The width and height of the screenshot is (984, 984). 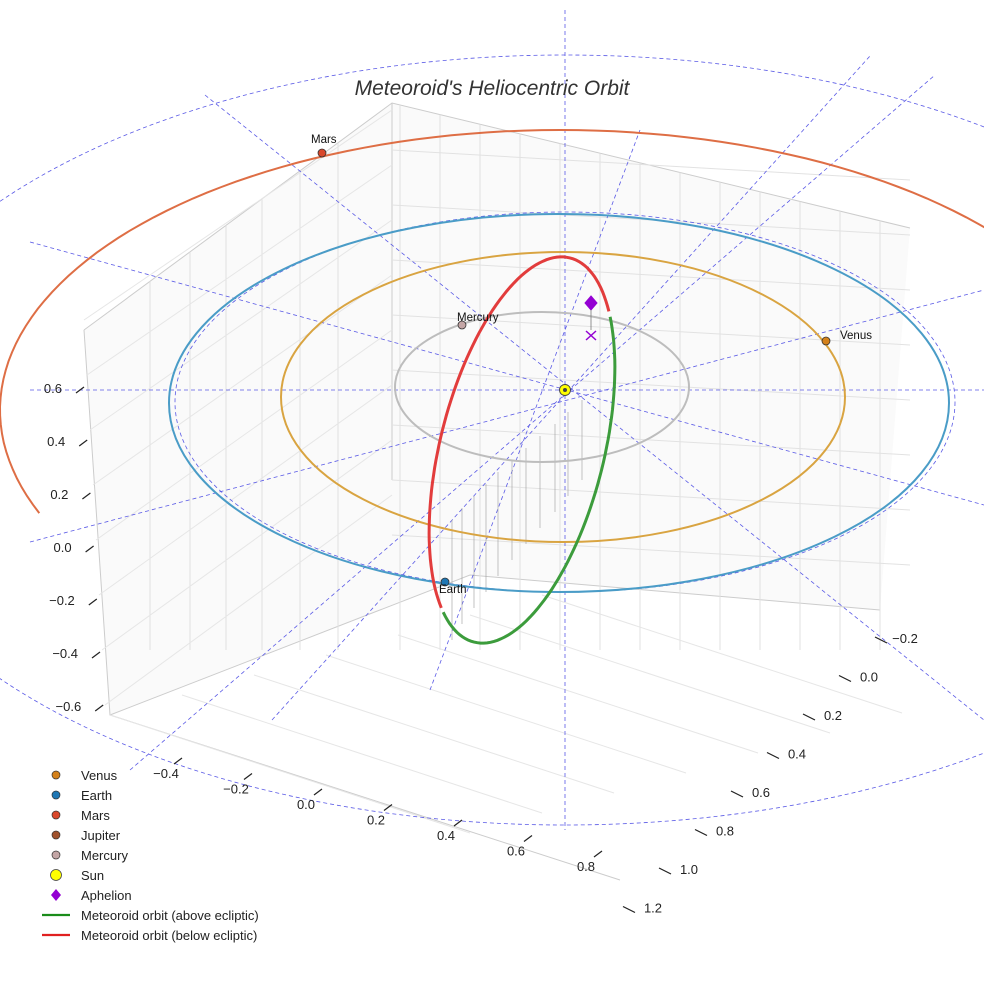 What do you see at coordinates (833, 715) in the screenshot?
I see `y-tick-label: 0.2` at bounding box center [833, 715].